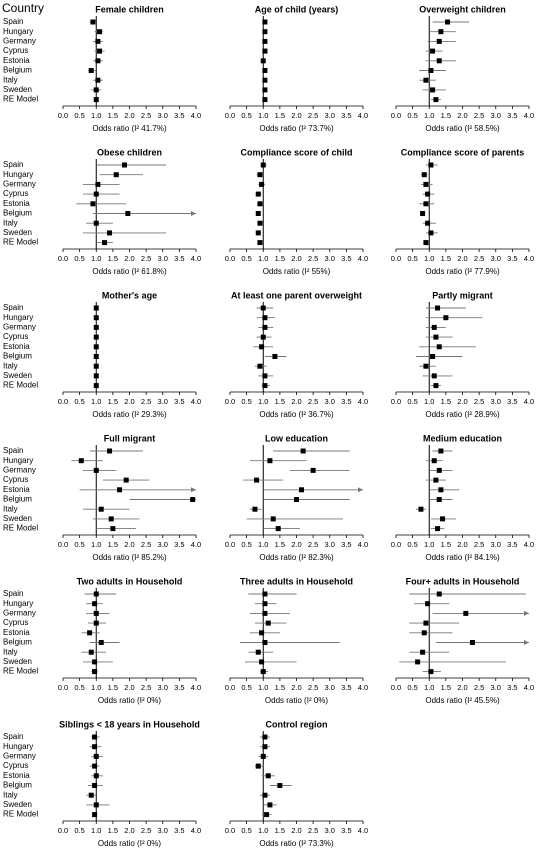 The width and height of the screenshot is (539, 850). I want to click on x-axis-label: Odds ratio (I² 61.8%), so click(129, 271).